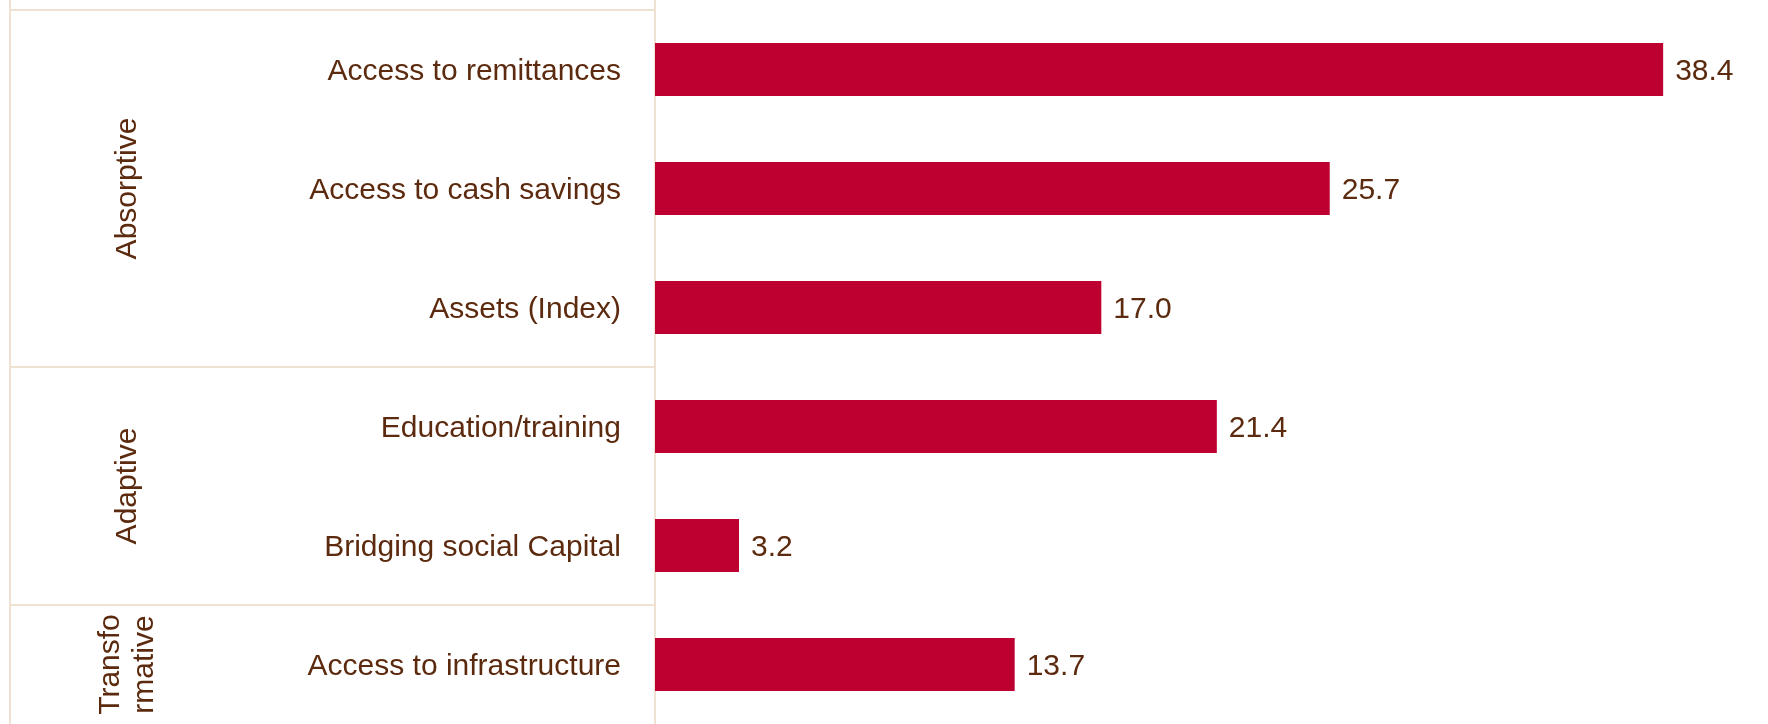 Image resolution: width=1768 pixels, height=724 pixels. What do you see at coordinates (474, 69) in the screenshot?
I see `y-tick-label: Access to remittances` at bounding box center [474, 69].